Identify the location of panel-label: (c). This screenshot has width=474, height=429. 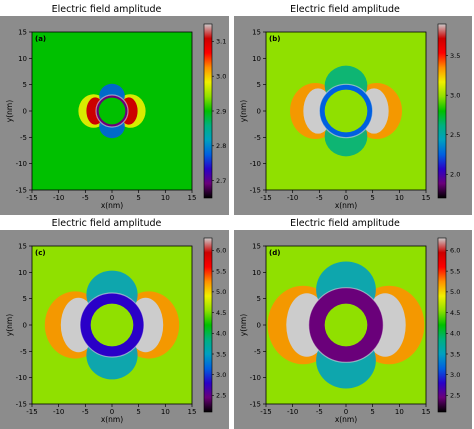
(40, 253).